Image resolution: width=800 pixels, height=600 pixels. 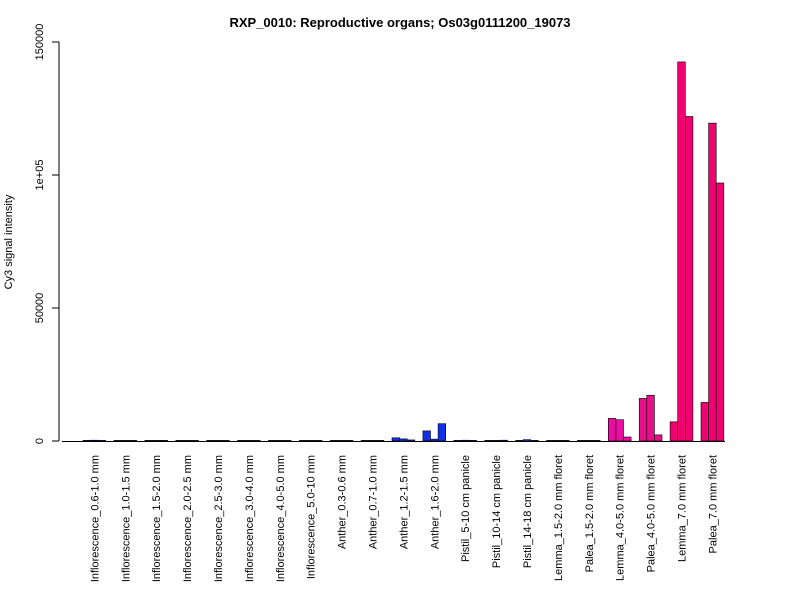 What do you see at coordinates (126, 518) in the screenshot?
I see `x-tick-label: Inflorescence_1.0-1.5 mm` at bounding box center [126, 518].